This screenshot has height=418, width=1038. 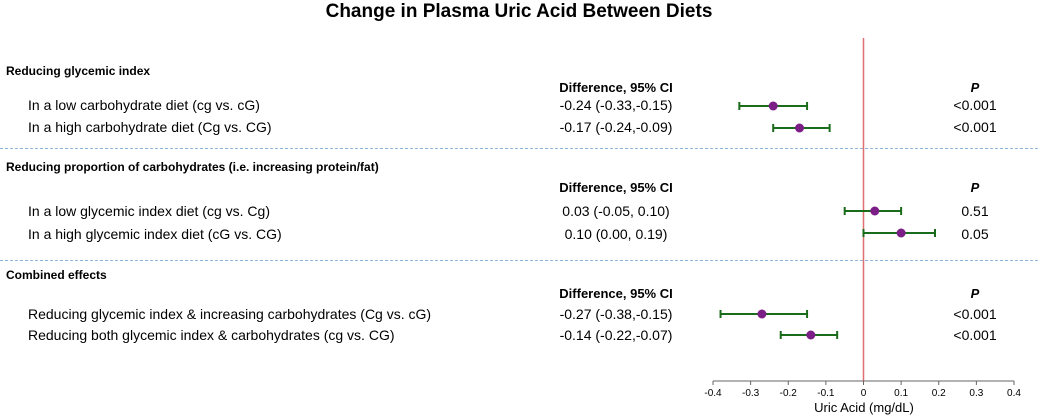 I want to click on p-value: 0.51, so click(x=975, y=211).